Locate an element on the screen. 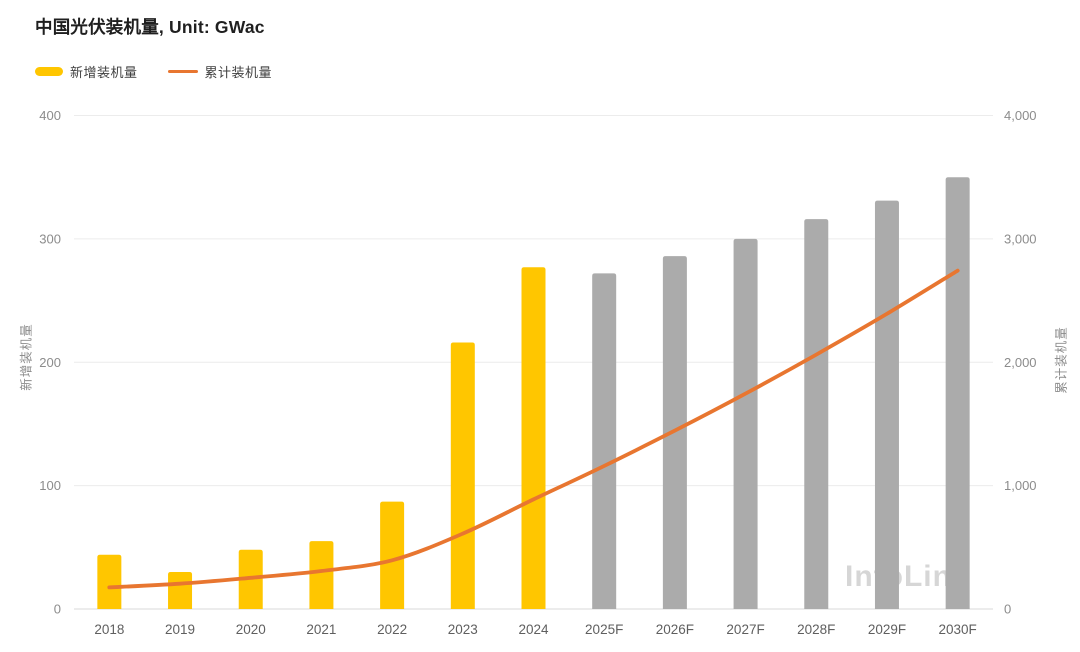  bar-2024 is located at coordinates (533, 438).